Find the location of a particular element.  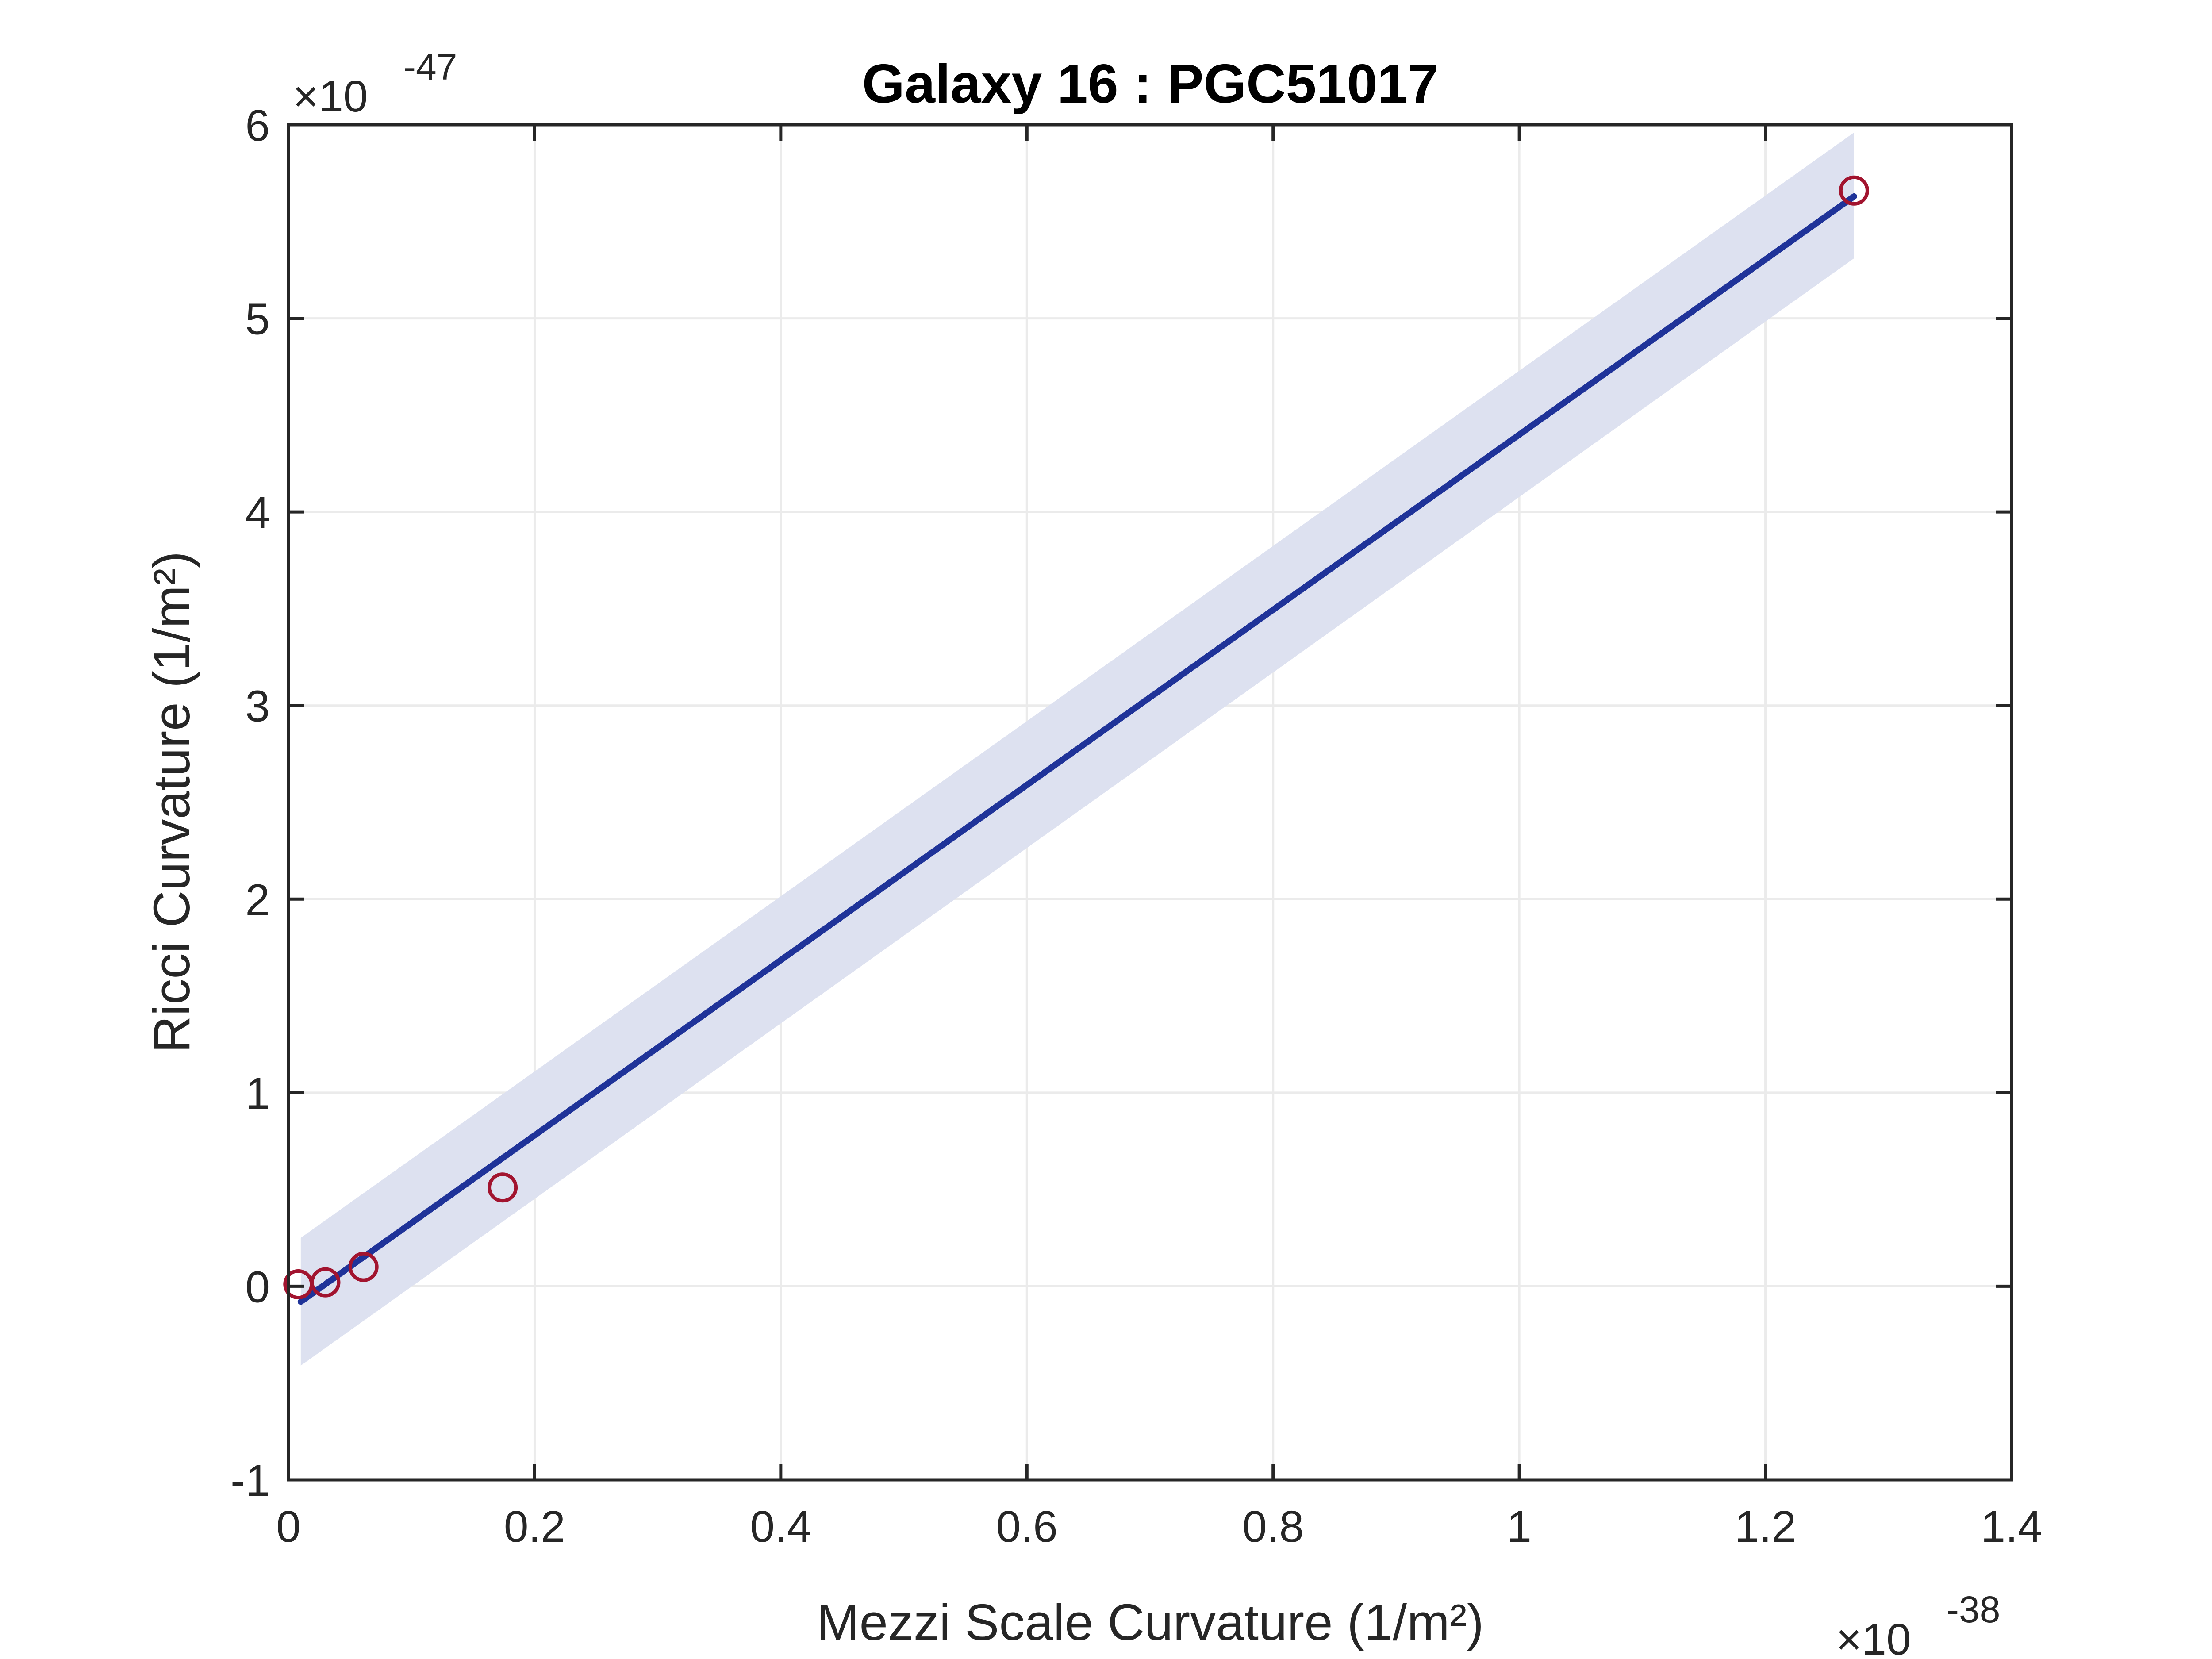

y-exponent-prefix: ×10 is located at coordinates (331, 97).